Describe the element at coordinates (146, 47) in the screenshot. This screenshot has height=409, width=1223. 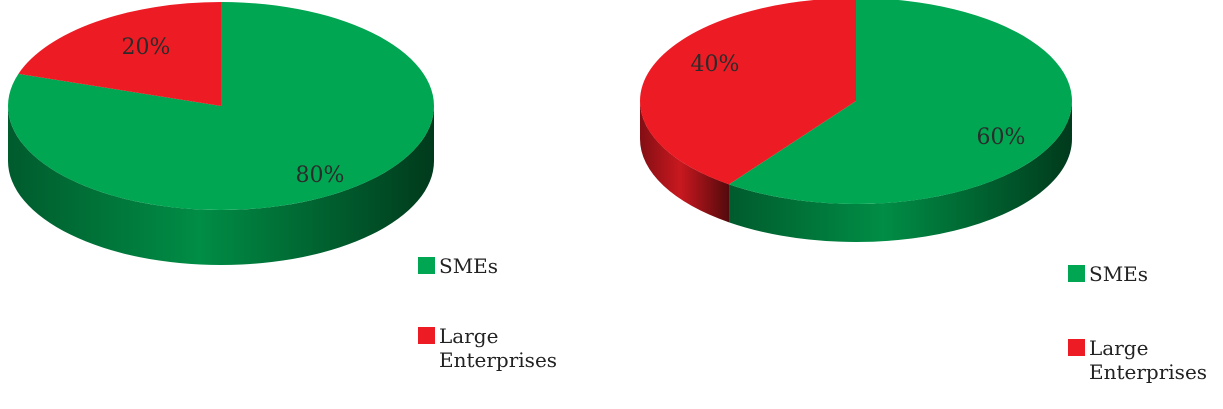
I see `data-label-large-enterprises: 20%` at that location.